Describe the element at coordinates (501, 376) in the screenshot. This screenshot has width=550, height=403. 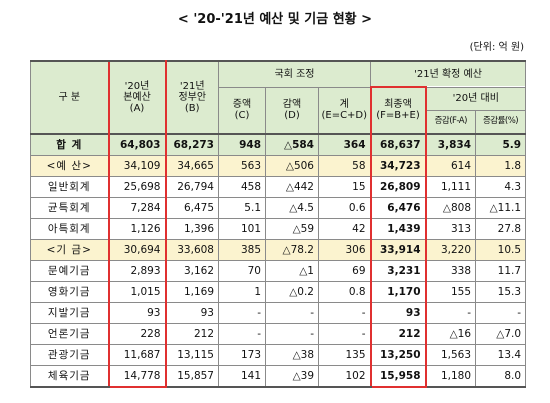
I see `cell: 8.0` at that location.